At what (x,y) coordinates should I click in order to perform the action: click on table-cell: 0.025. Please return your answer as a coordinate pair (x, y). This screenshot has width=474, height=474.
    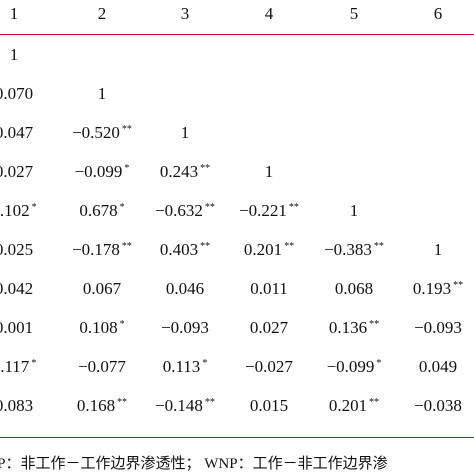
    Looking at the image, I should click on (16, 249).